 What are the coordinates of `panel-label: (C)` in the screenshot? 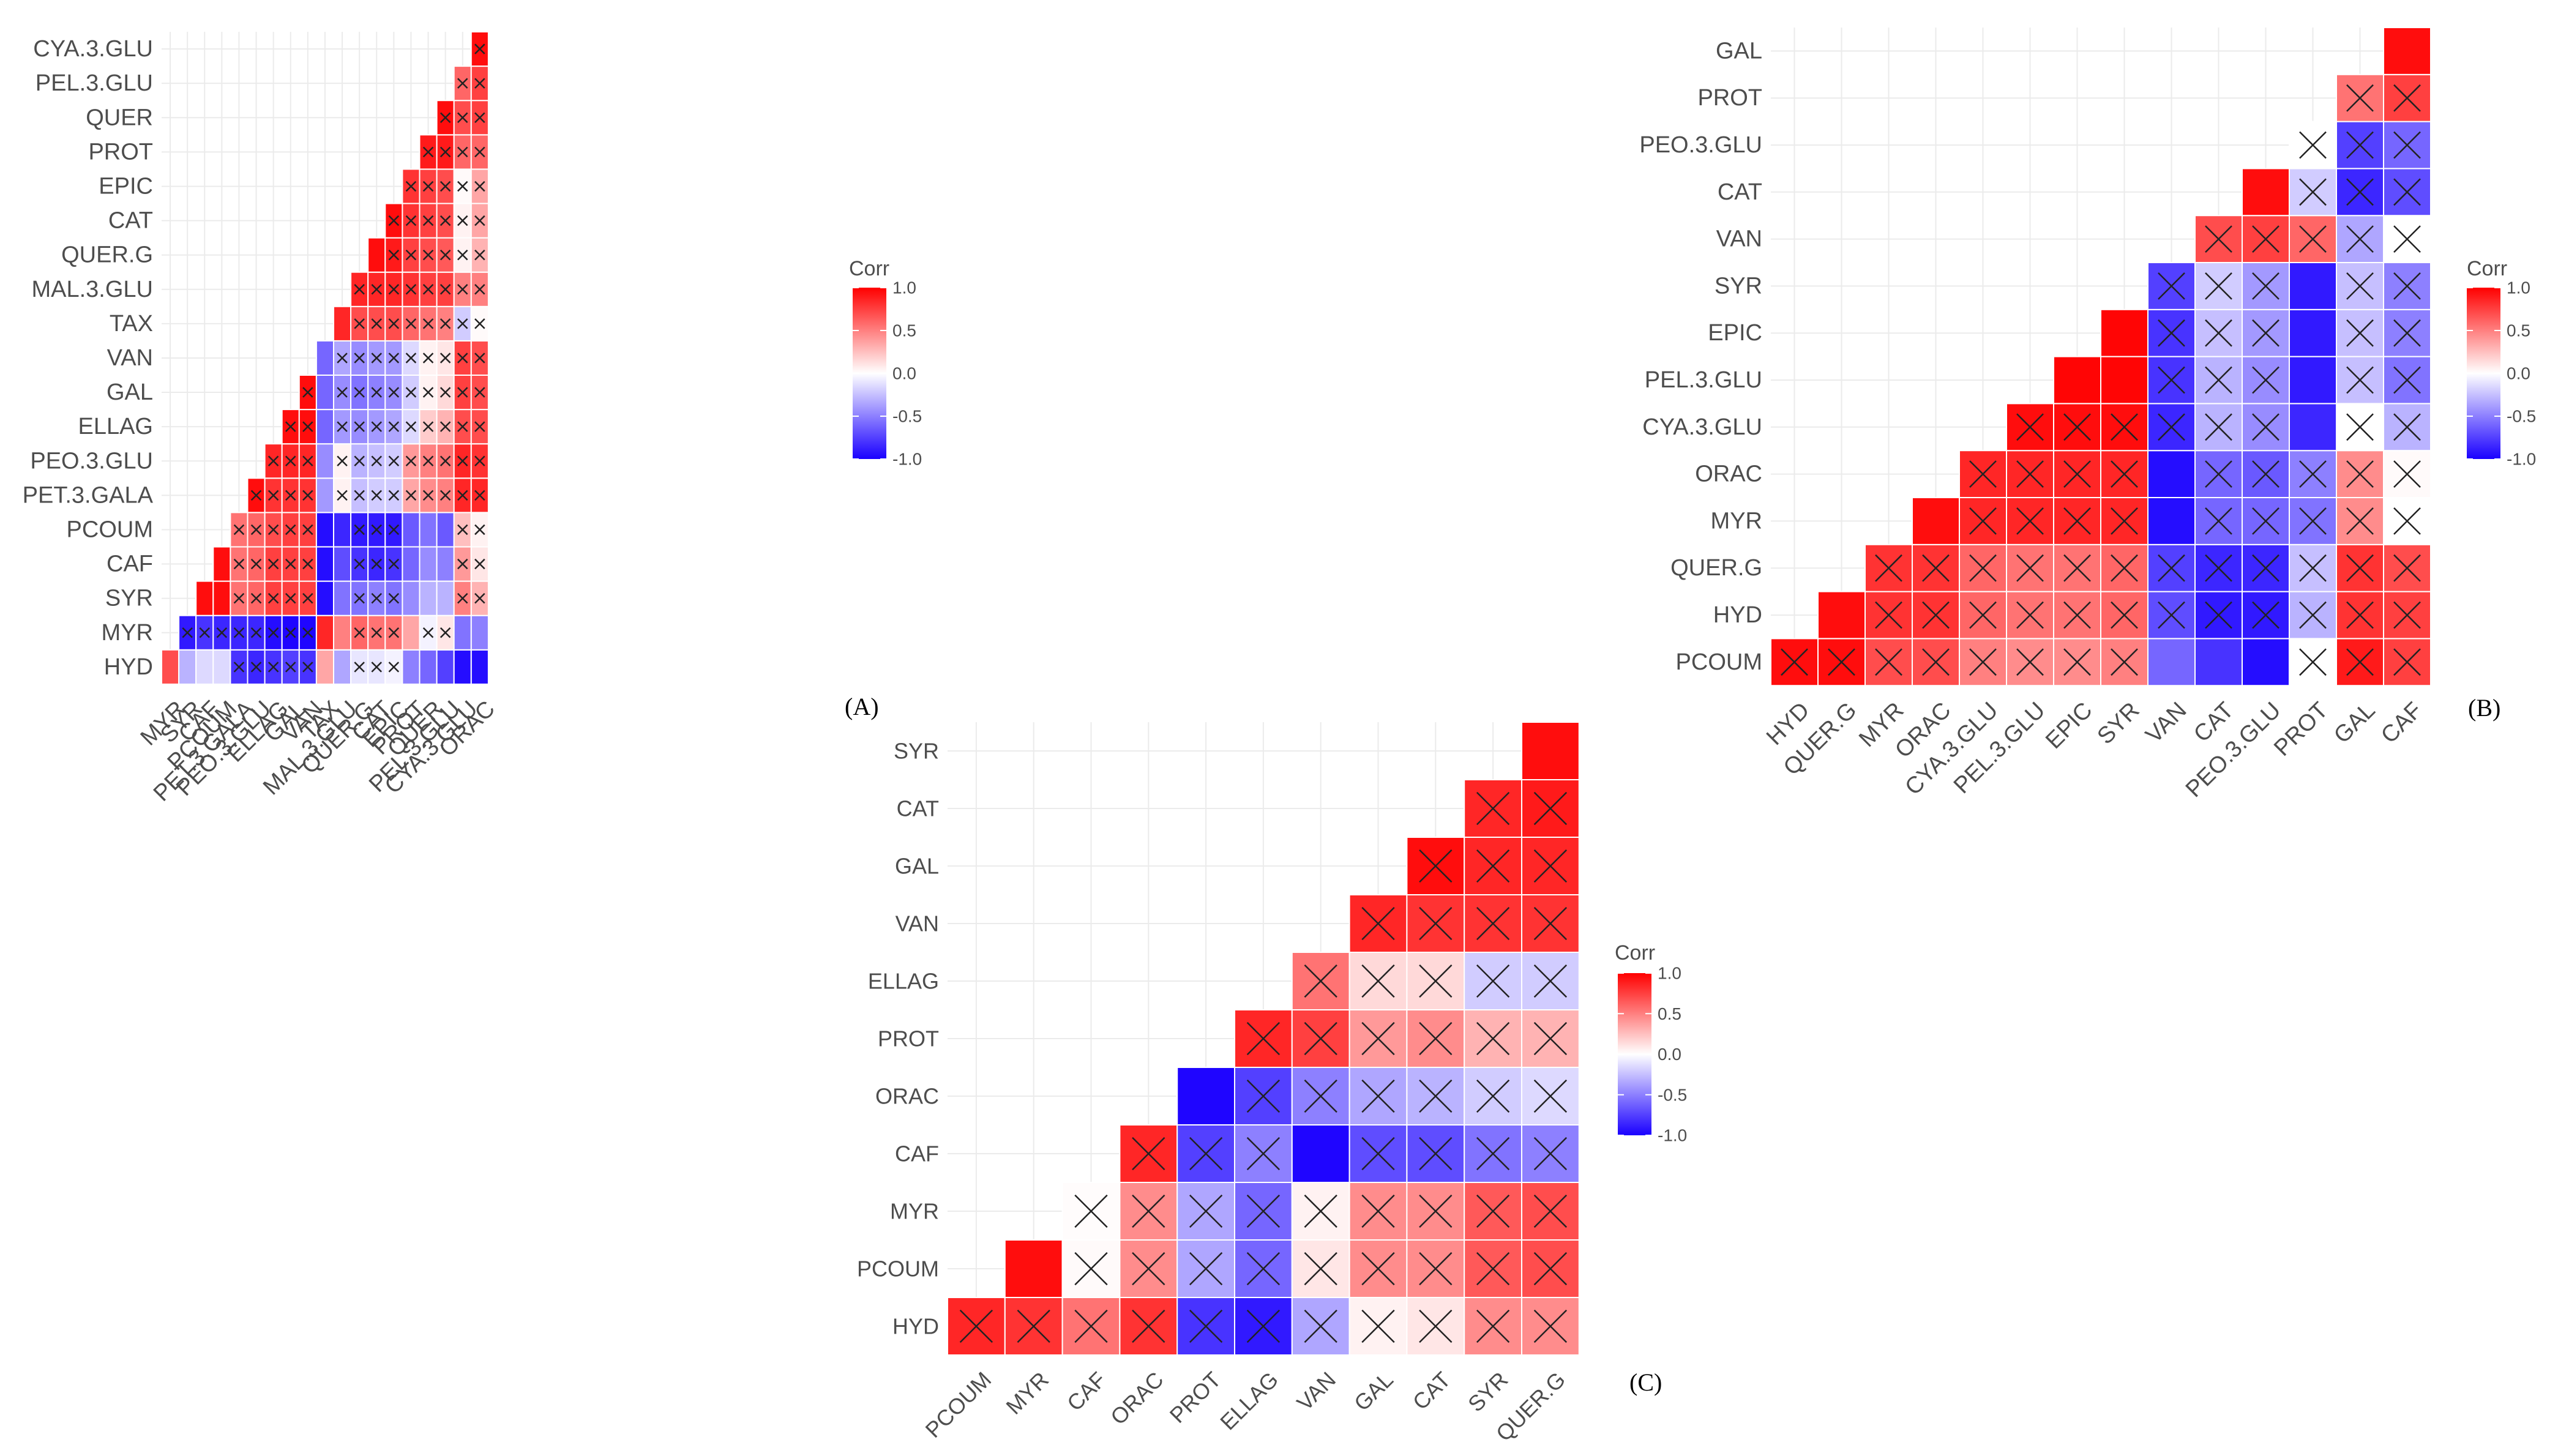 It's located at (1645, 1382).